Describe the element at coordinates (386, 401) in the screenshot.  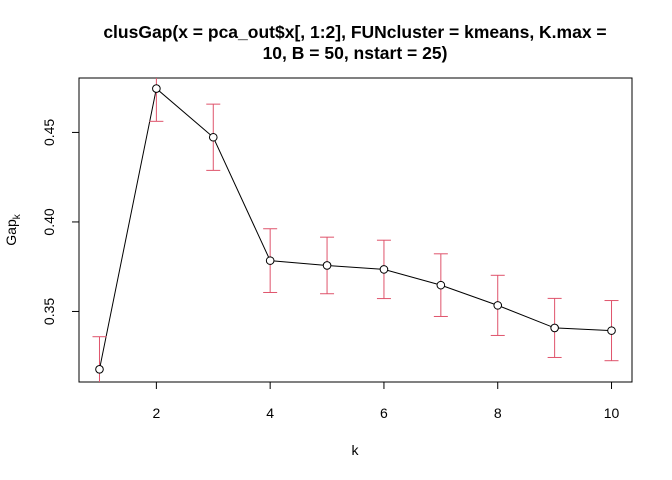
I see `x-axis: 2 4 6 8 10` at that location.